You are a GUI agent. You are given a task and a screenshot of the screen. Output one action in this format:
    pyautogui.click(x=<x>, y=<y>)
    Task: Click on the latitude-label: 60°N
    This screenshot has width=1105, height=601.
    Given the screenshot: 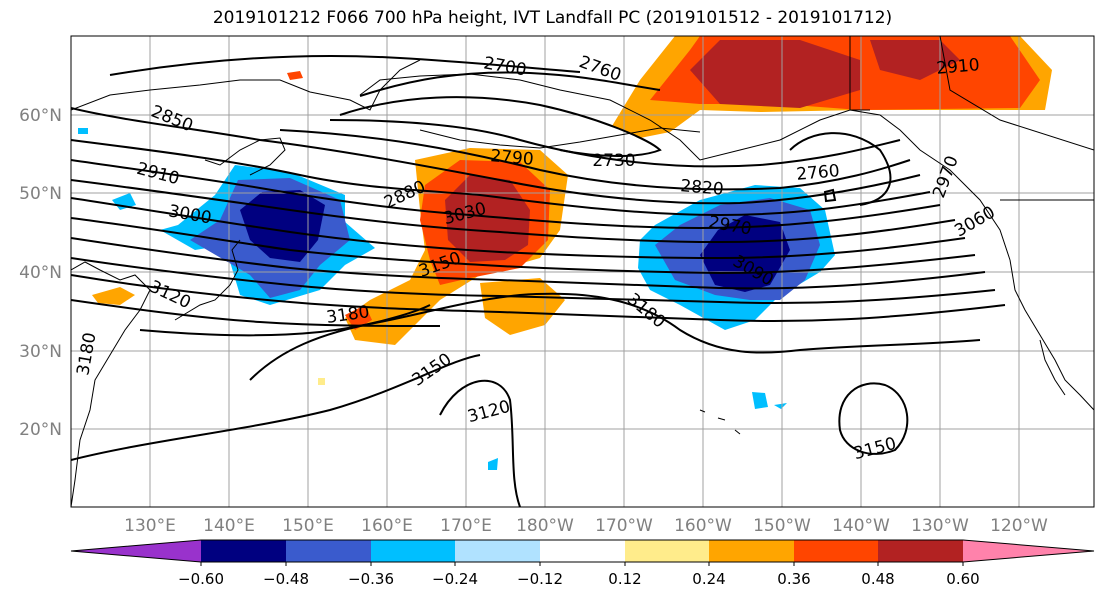 What is the action you would take?
    pyautogui.click(x=40, y=116)
    